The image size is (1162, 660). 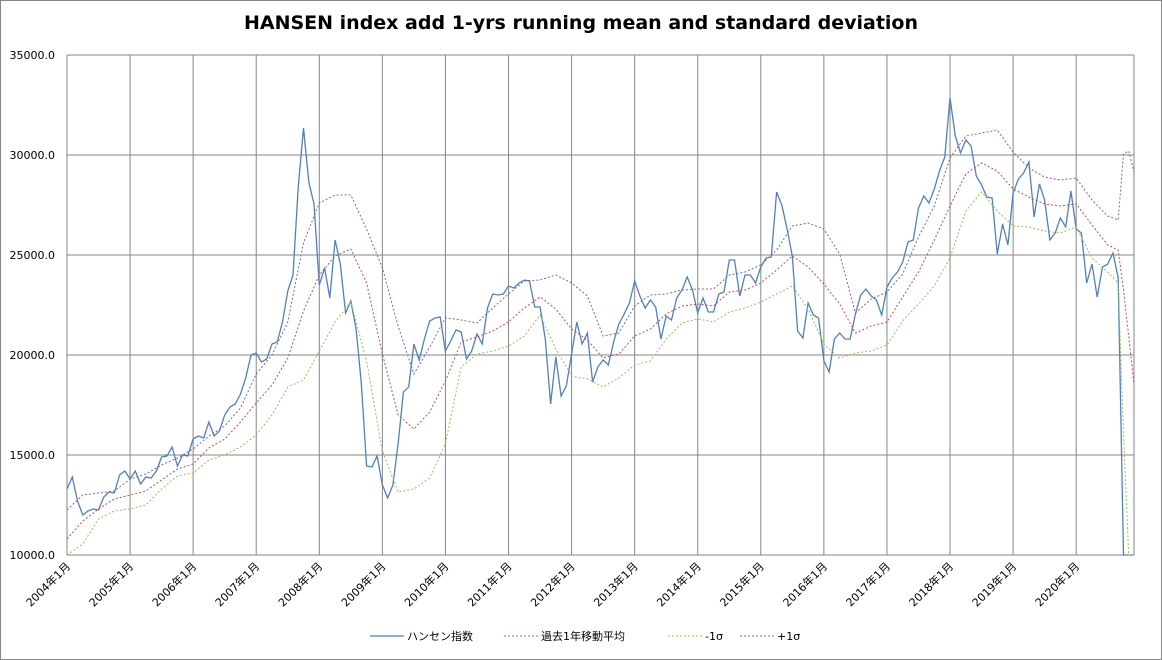 I want to click on x-tick-label: 2018年1月, so click(x=931, y=584).